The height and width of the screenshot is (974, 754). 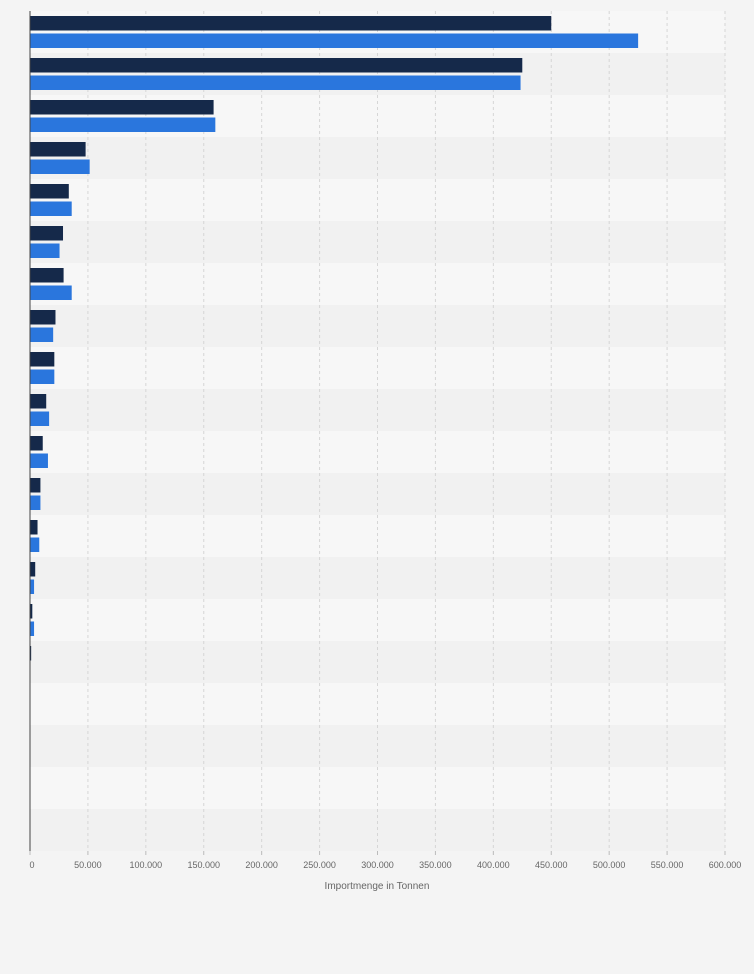 What do you see at coordinates (319, 865) in the screenshot?
I see `x-tick-label: 250.000` at bounding box center [319, 865].